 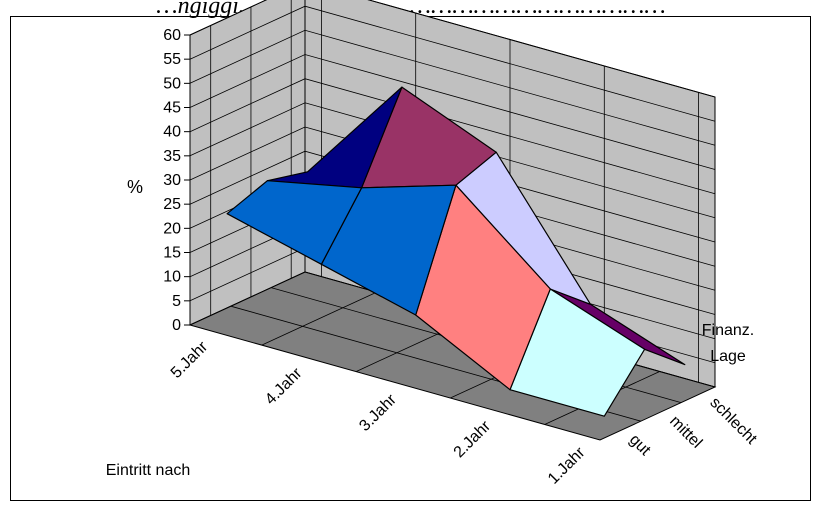 What do you see at coordinates (567, 466) in the screenshot?
I see `x-tick-label: 1.Jahr` at bounding box center [567, 466].